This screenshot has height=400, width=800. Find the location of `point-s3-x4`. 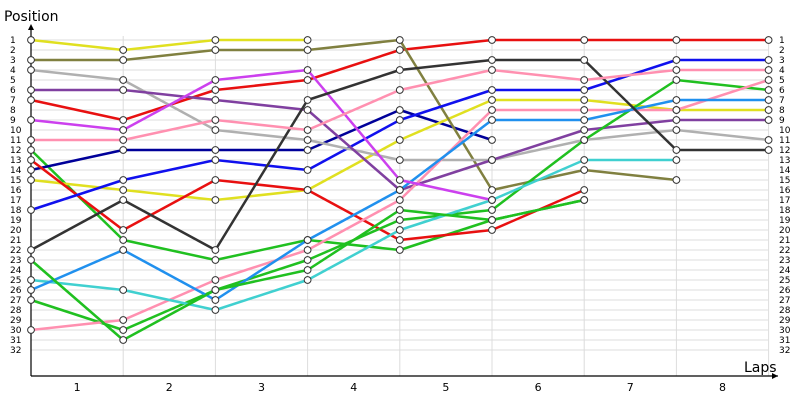

point-s3-x4 is located at coordinates (399, 110).